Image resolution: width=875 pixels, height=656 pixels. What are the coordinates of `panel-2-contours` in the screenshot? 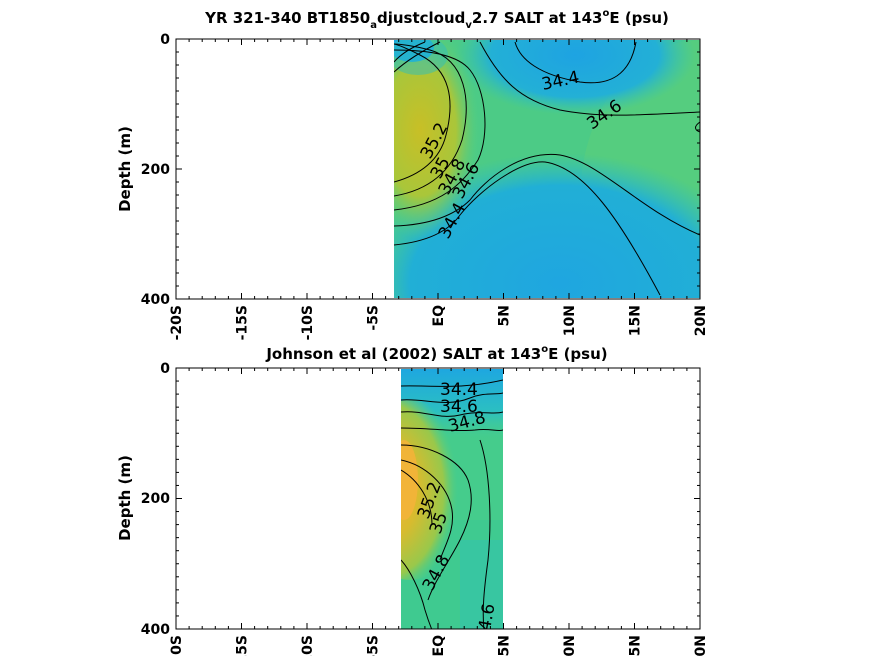 It's located at (452, 504).